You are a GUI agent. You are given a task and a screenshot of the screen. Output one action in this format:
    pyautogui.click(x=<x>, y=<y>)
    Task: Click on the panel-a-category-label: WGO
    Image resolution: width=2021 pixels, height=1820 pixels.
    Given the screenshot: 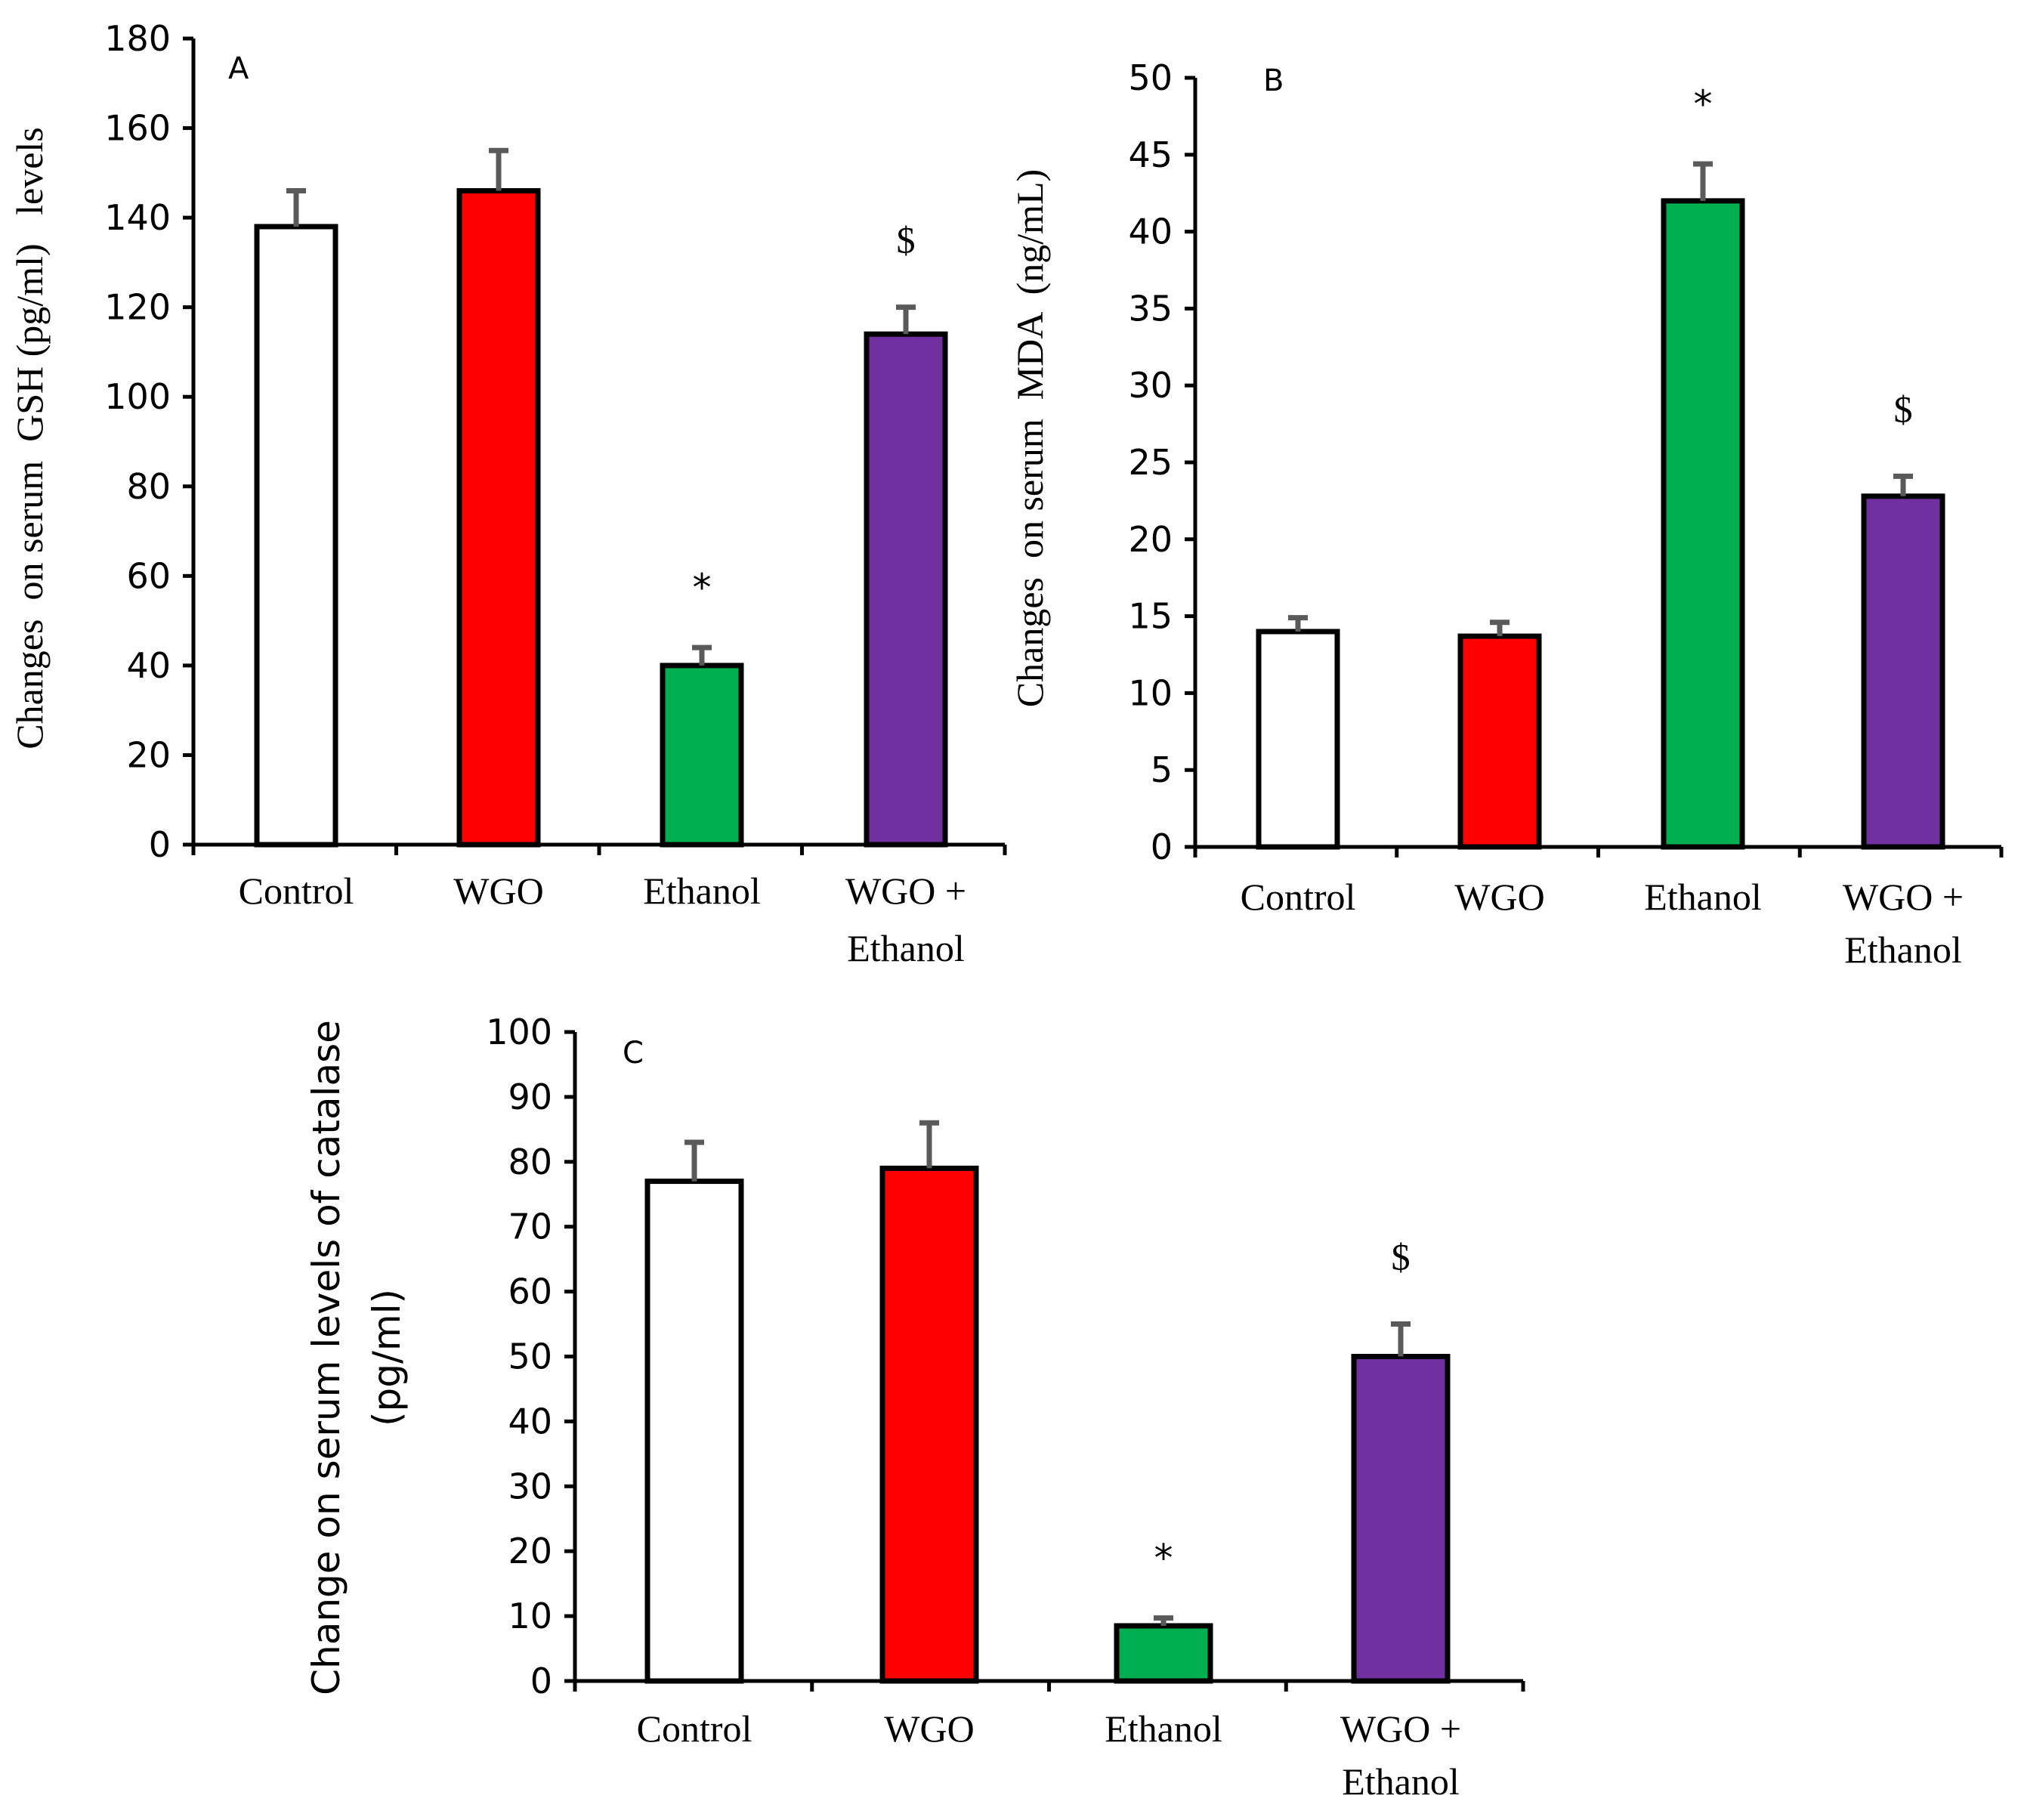 What is the action you would take?
    pyautogui.click(x=498, y=891)
    